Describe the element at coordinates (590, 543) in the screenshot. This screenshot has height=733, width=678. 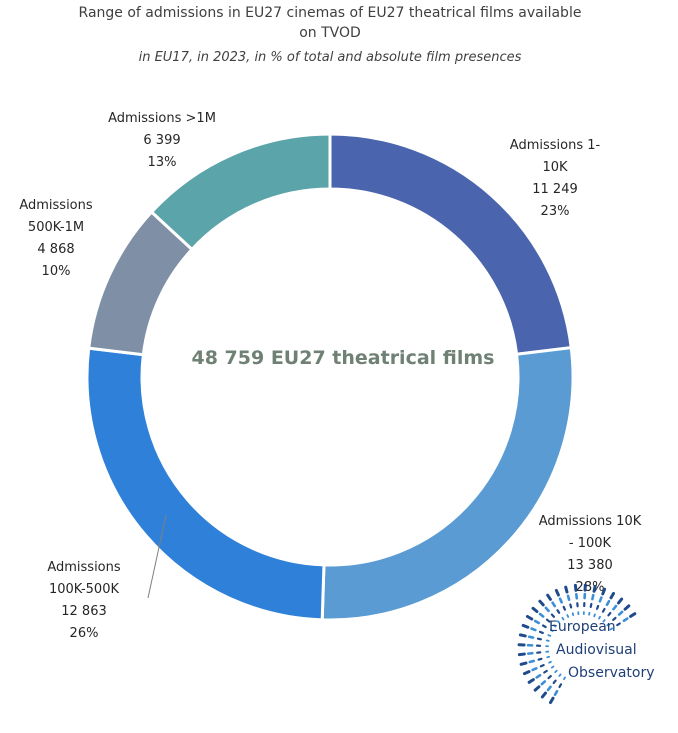
I see `slice-label-1-line-1: - 100K` at that location.